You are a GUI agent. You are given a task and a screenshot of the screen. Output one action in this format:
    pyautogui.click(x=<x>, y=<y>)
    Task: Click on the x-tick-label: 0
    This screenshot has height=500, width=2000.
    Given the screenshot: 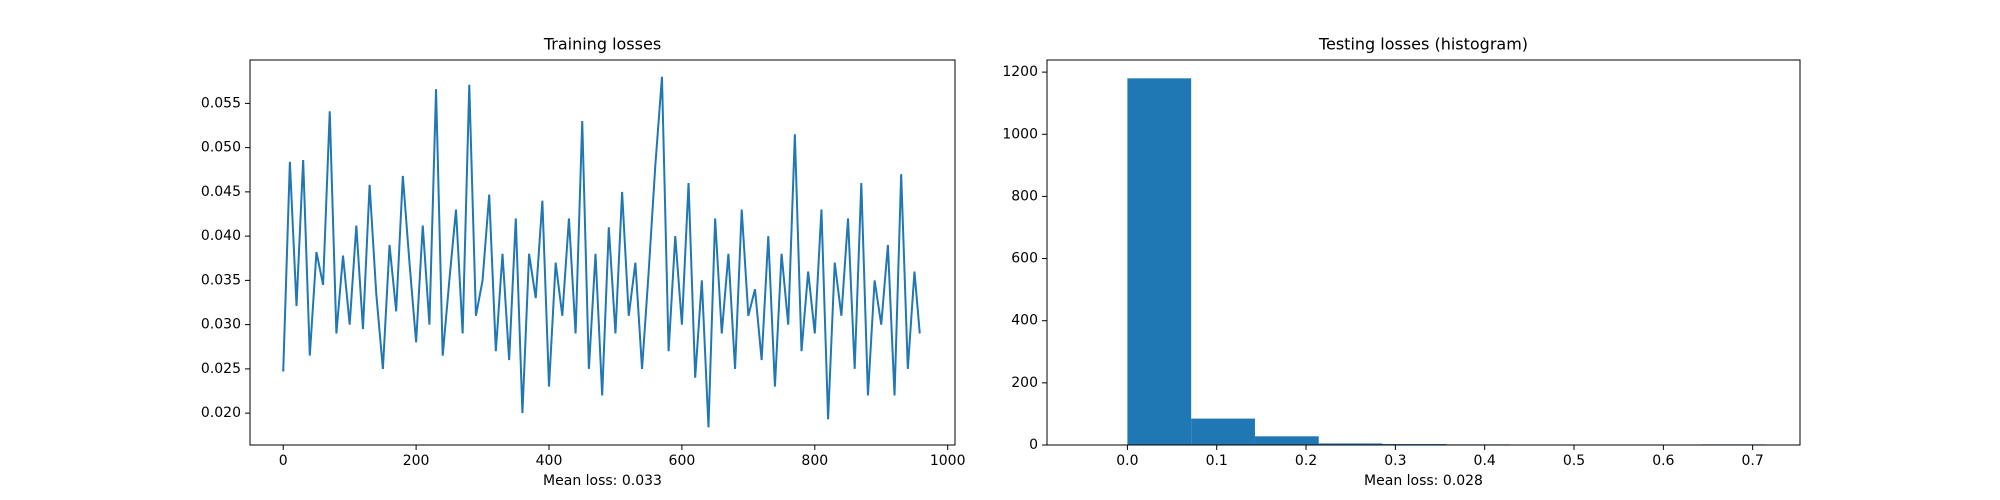 What is the action you would take?
    pyautogui.click(x=283, y=461)
    